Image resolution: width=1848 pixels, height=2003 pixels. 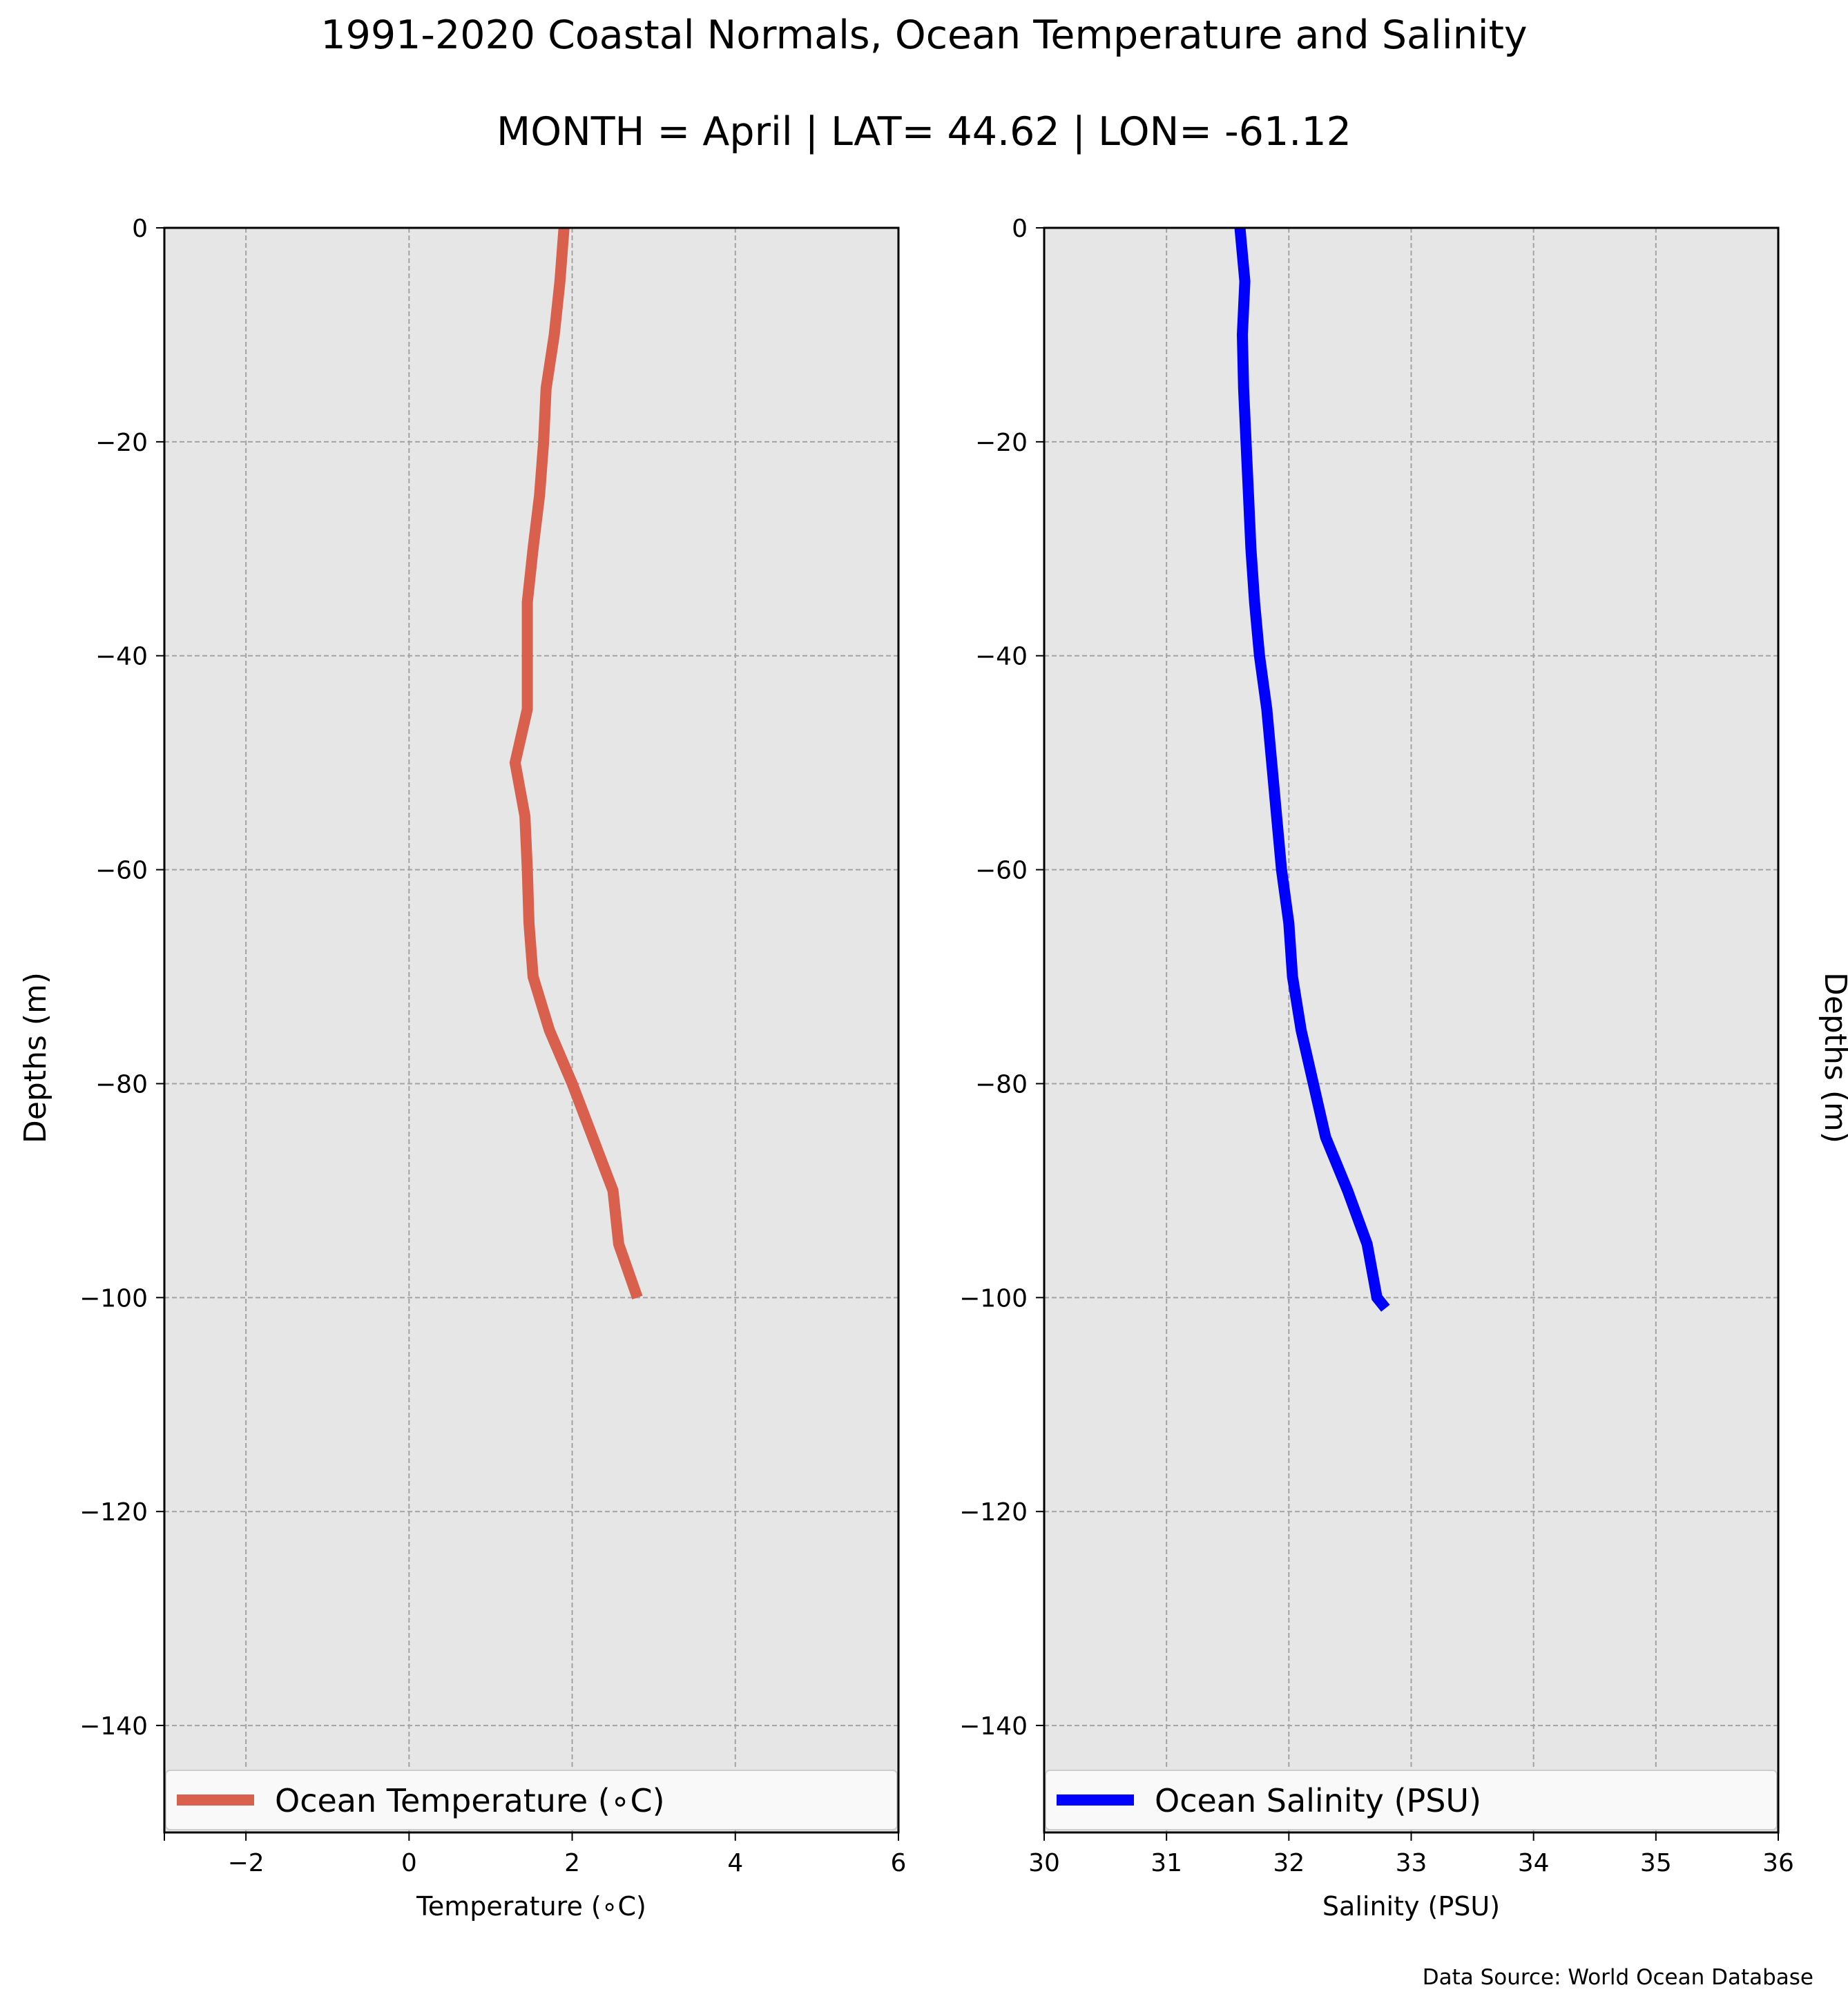 I want to click on sal-xtick-label: 35, so click(x=1656, y=1863).